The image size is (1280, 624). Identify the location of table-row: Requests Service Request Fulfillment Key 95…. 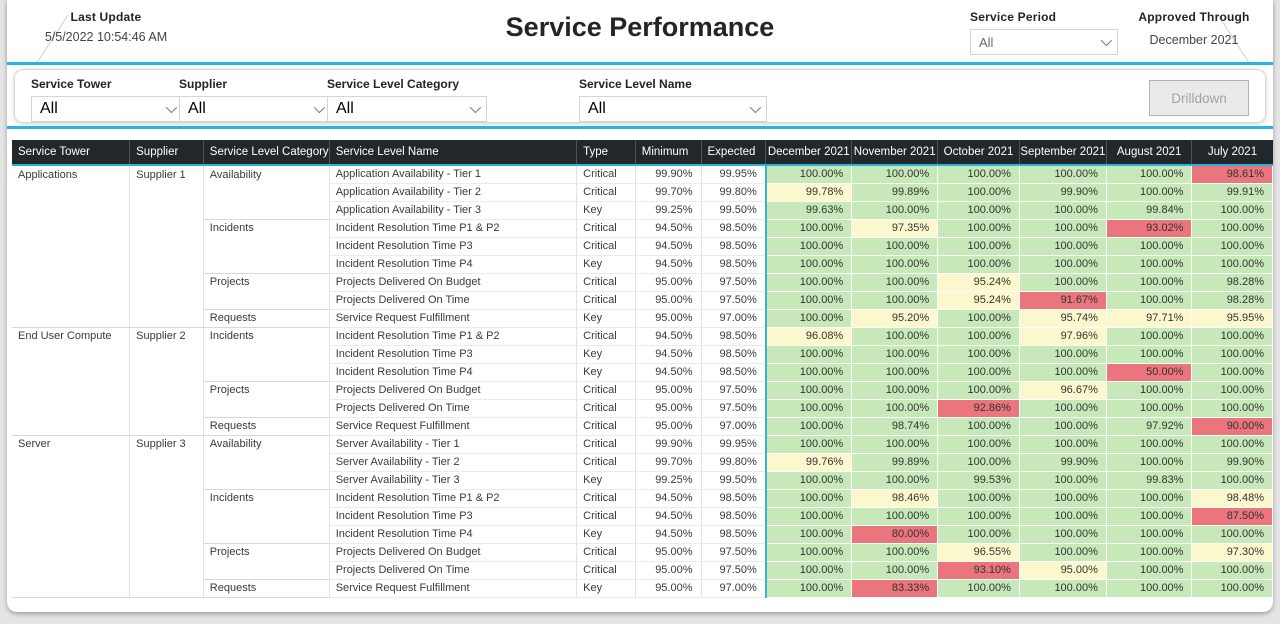
(642, 318).